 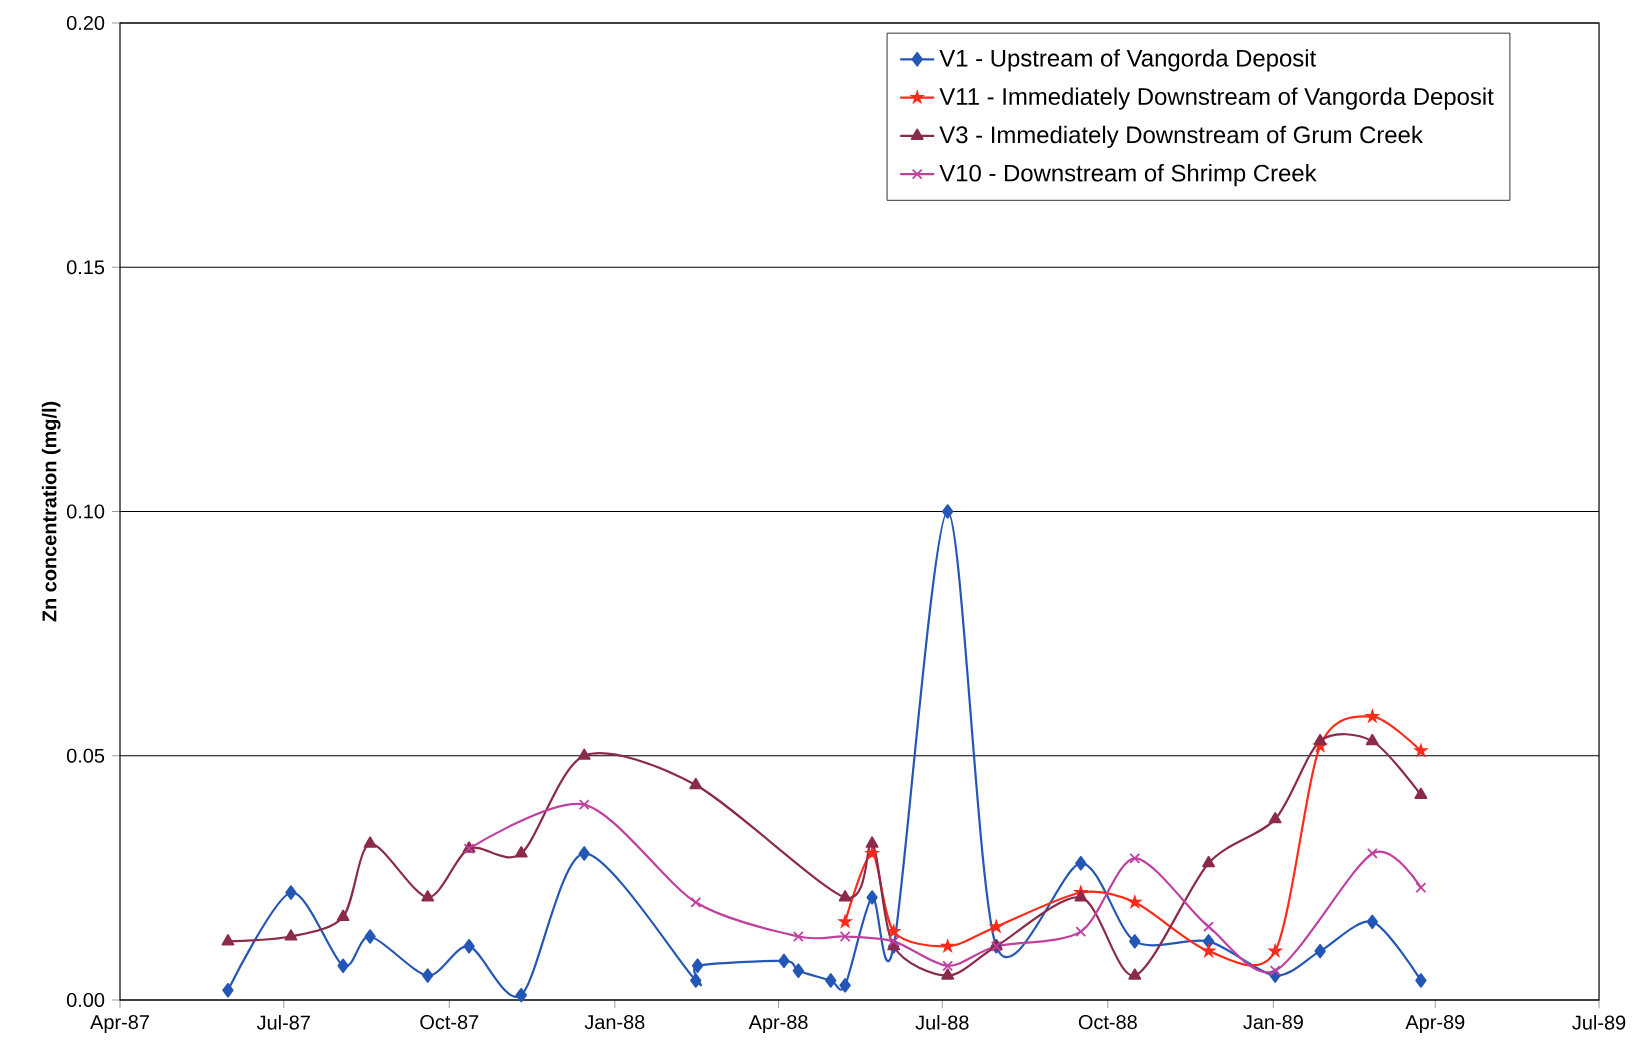 I want to click on x-tick-label: Apr-87, so click(x=119, y=1024).